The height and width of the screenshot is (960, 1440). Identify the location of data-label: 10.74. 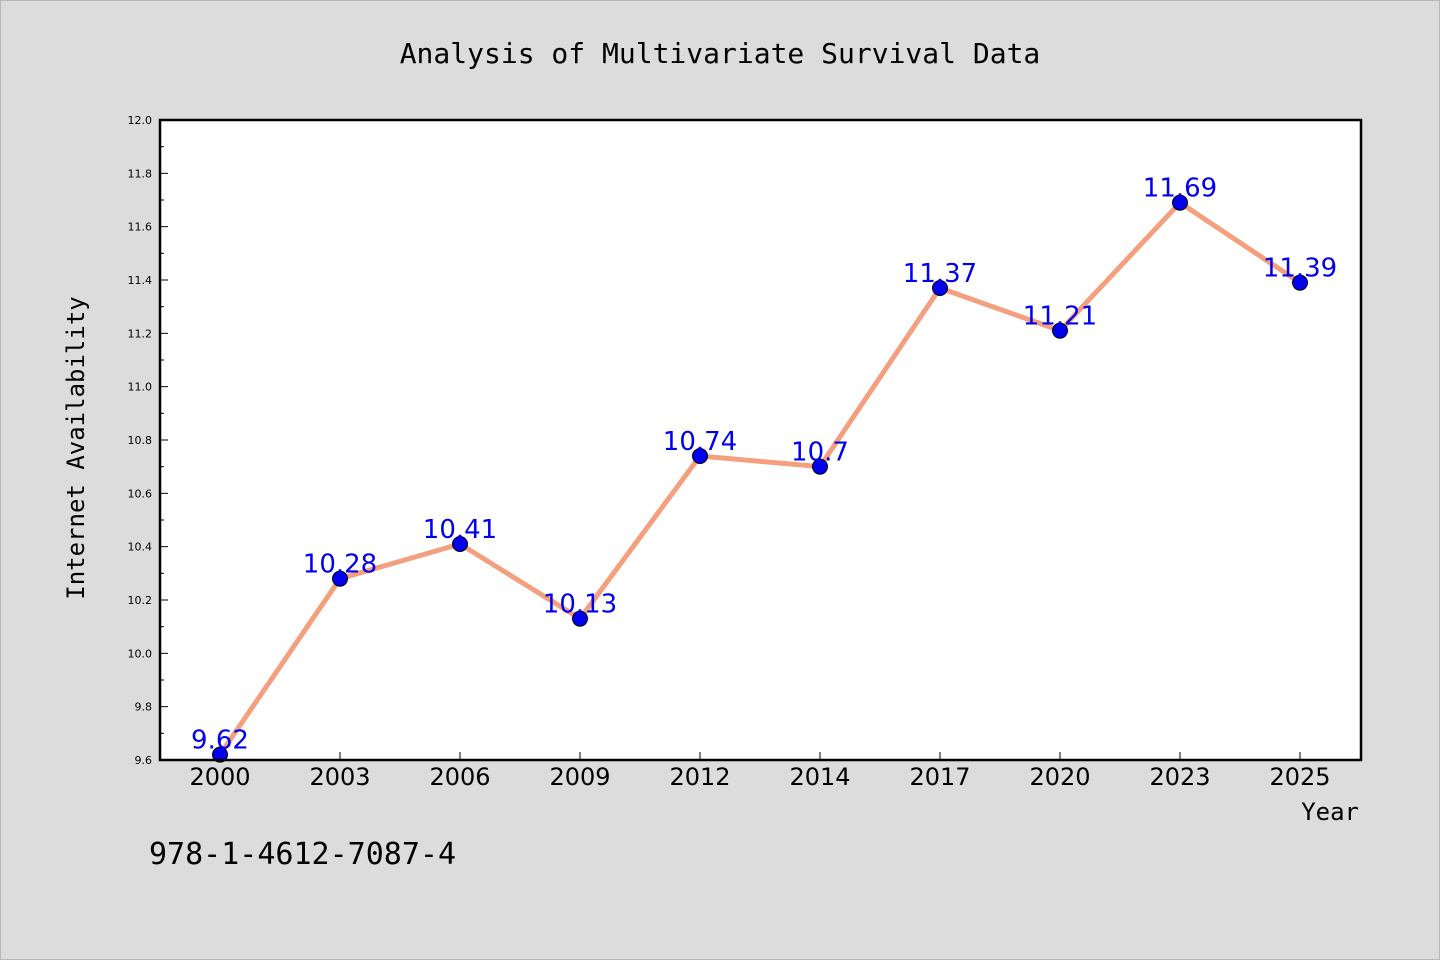
(700, 442).